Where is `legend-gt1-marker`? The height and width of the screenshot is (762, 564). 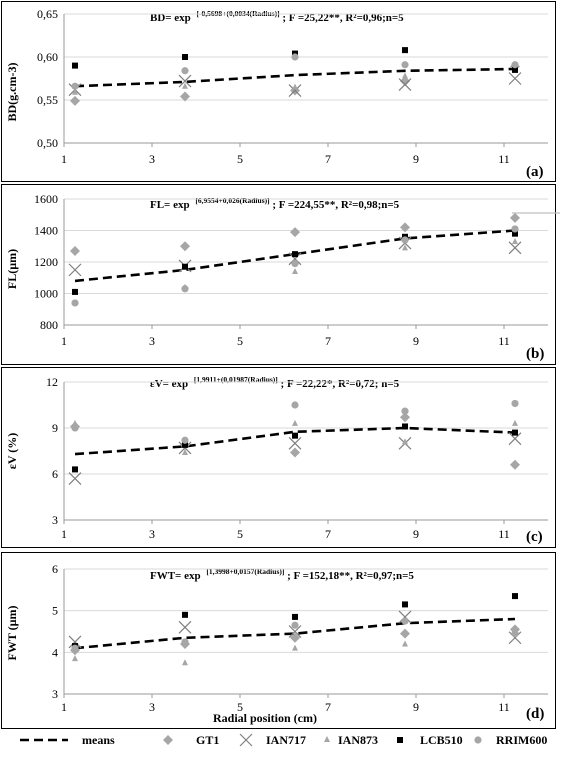
legend-gt1-marker is located at coordinates (168, 740).